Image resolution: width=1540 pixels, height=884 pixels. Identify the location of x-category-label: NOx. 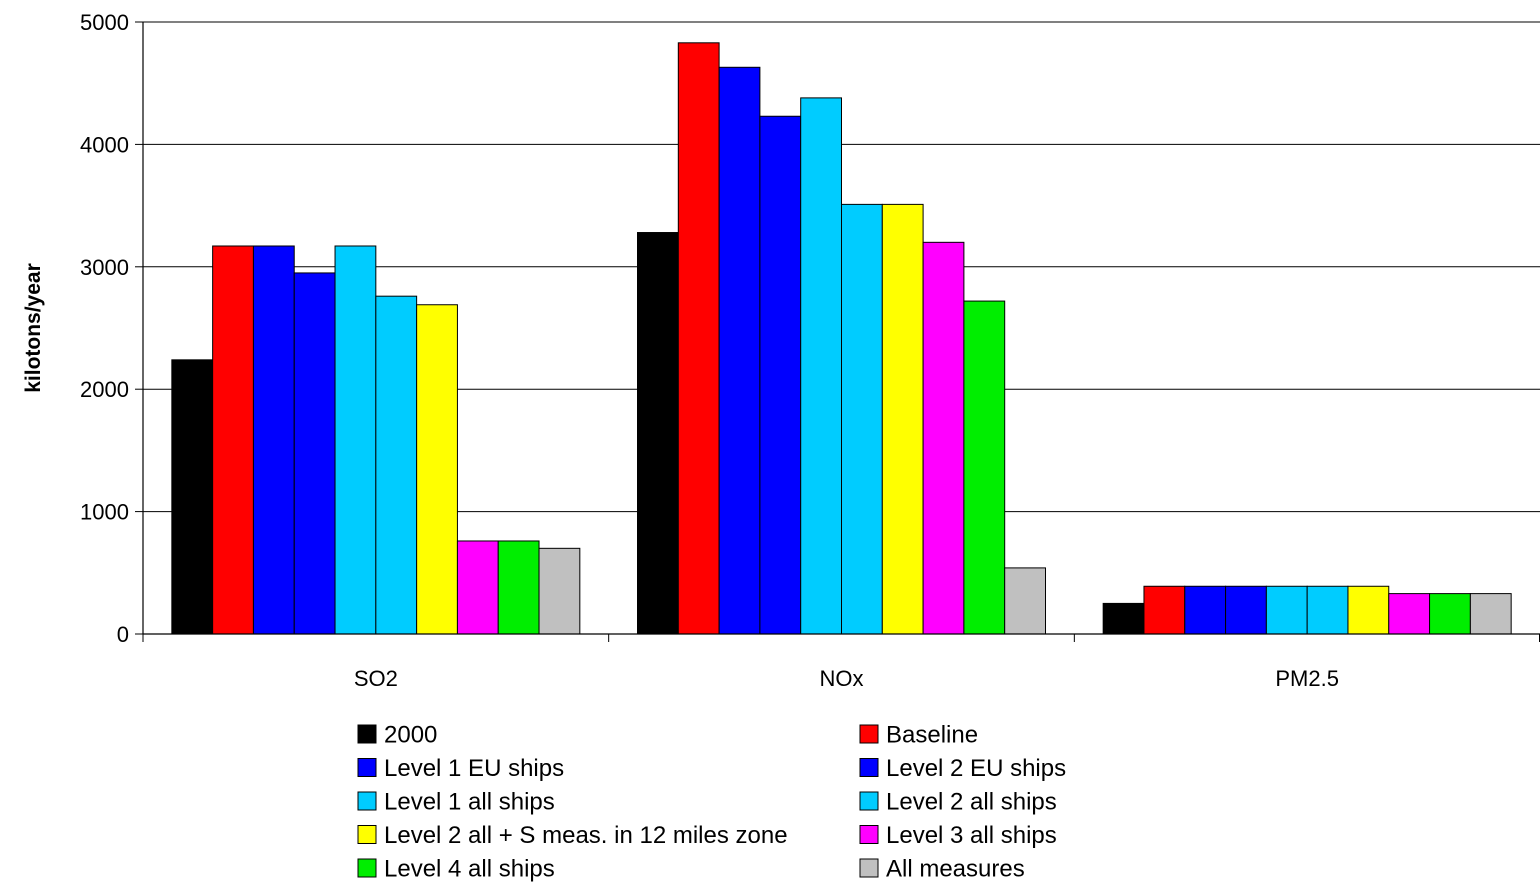
(842, 678).